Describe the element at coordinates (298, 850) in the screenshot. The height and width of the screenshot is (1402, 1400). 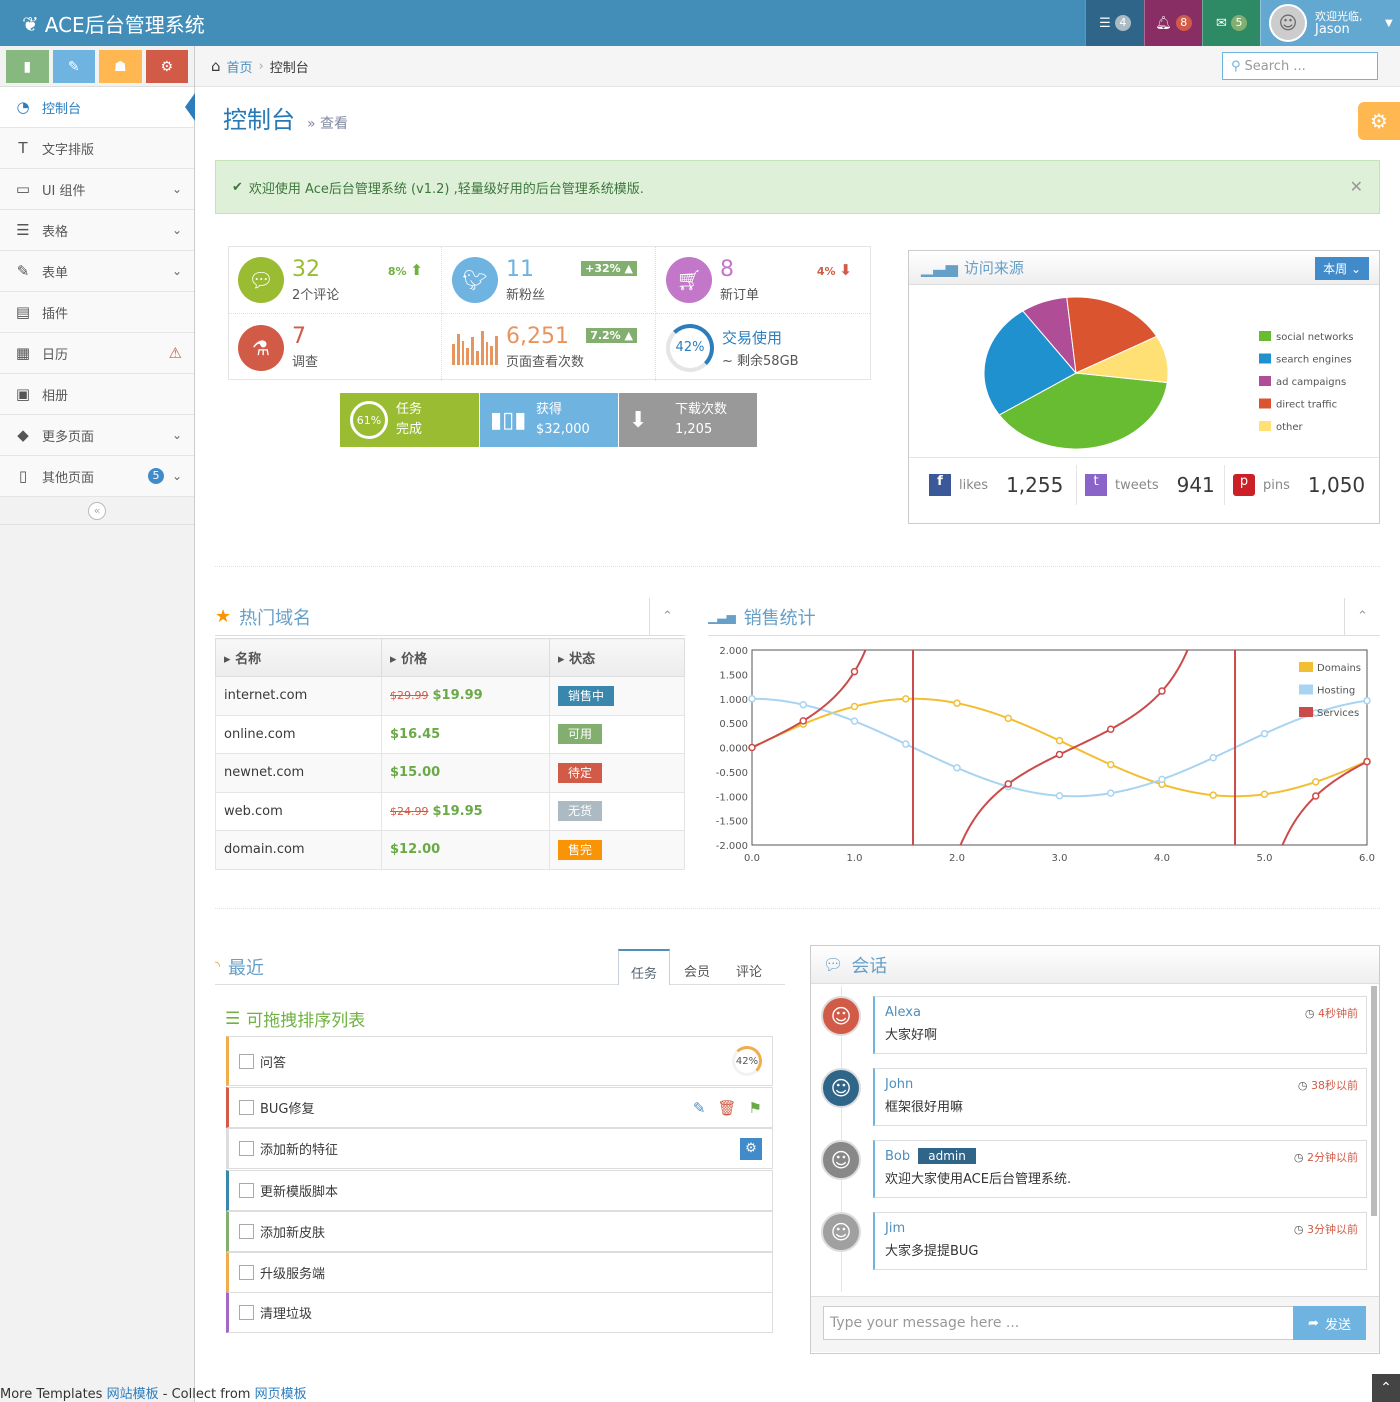
I see `domain-name: domain.com` at that location.